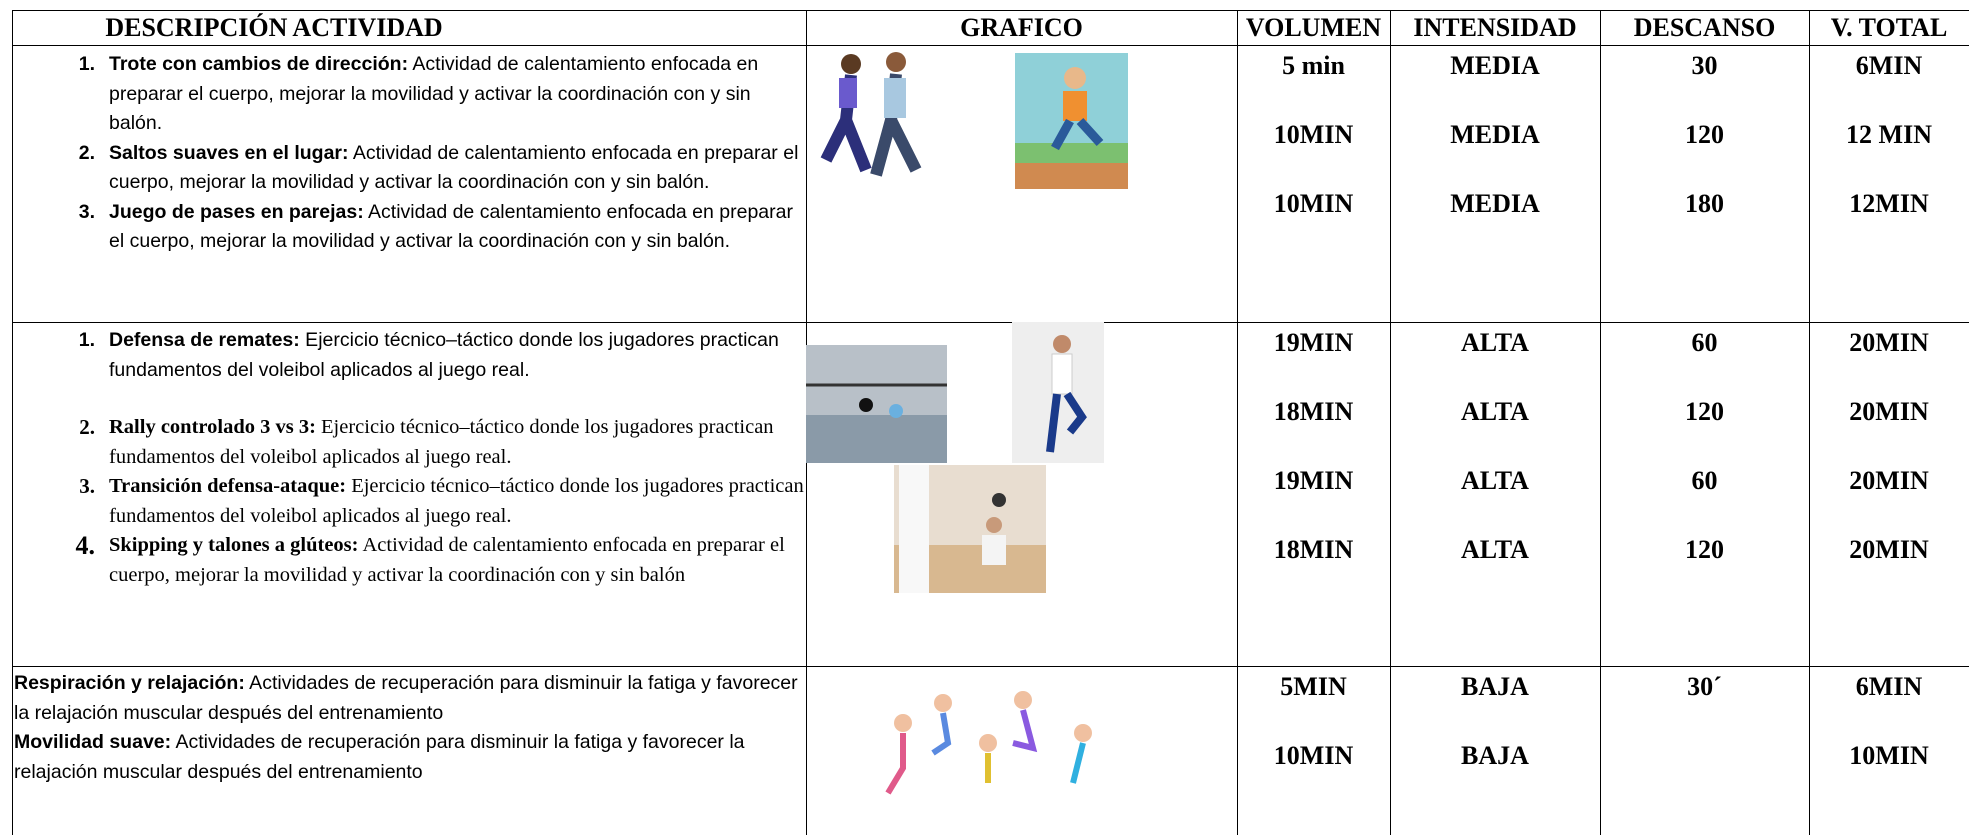 This screenshot has height=835, width=1969. Describe the element at coordinates (1704, 203) in the screenshot. I see `value-cell: 180` at that location.